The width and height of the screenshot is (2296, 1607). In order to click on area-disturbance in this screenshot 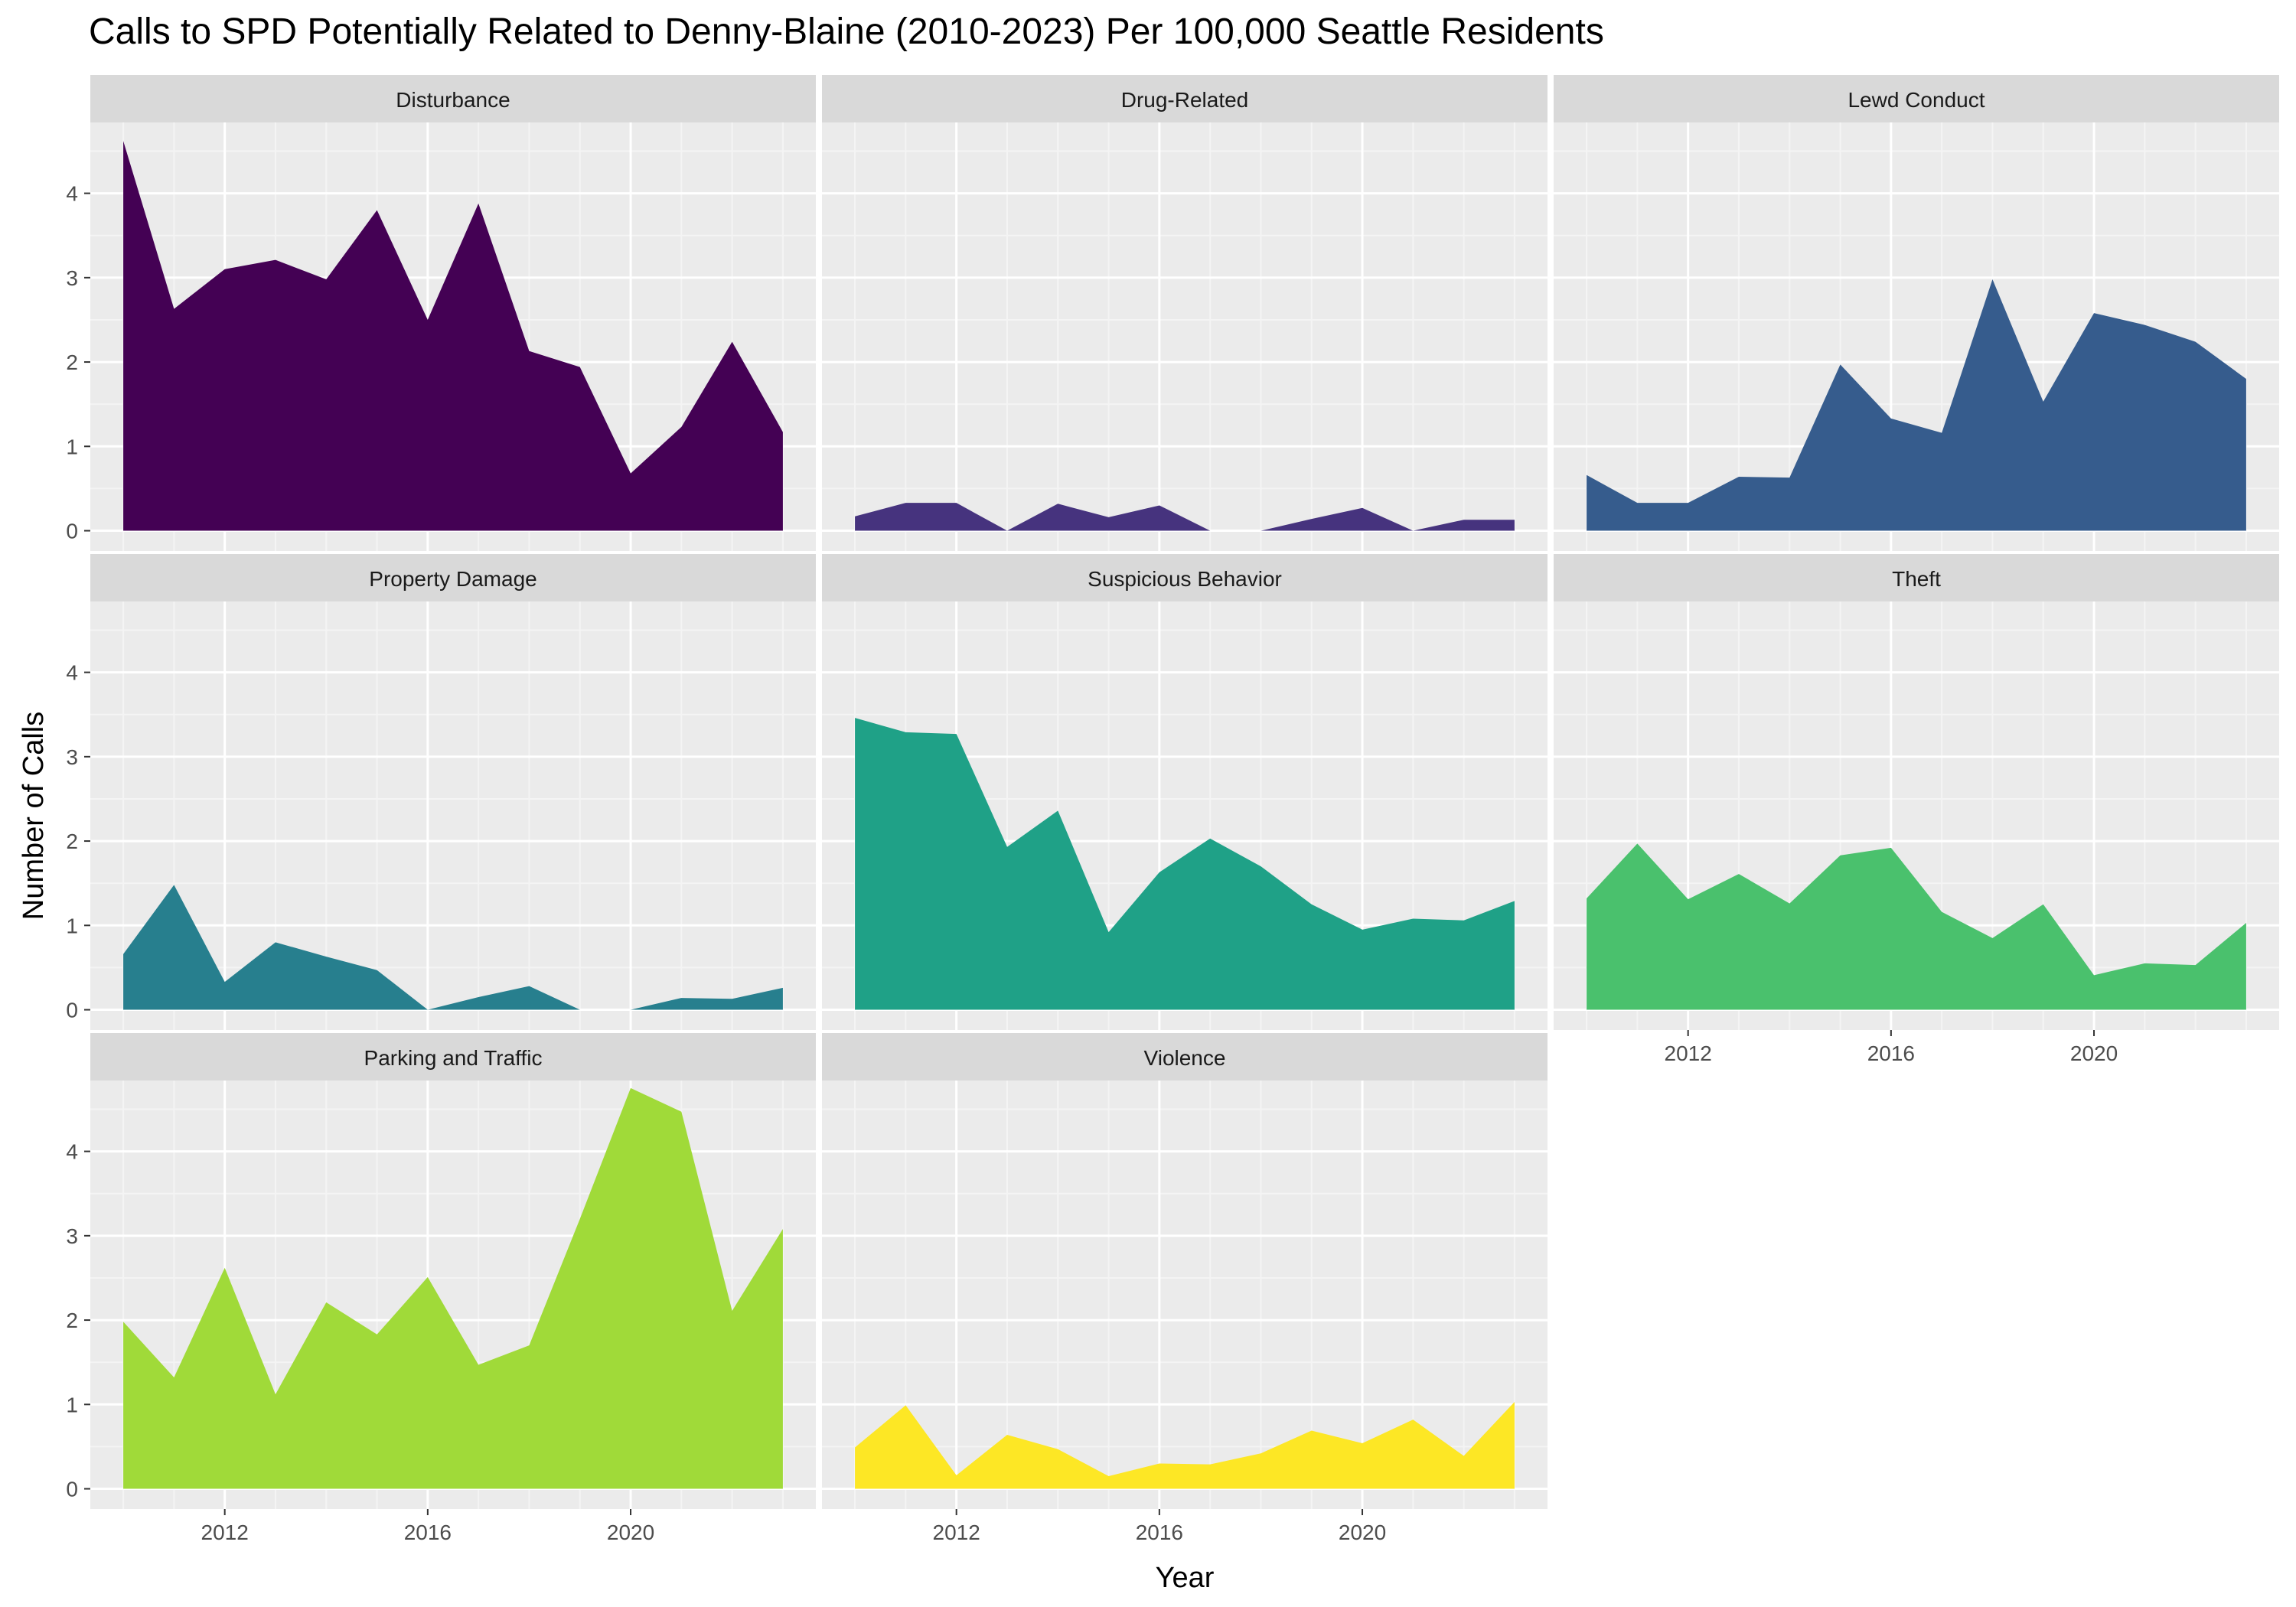, I will do `click(453, 336)`.